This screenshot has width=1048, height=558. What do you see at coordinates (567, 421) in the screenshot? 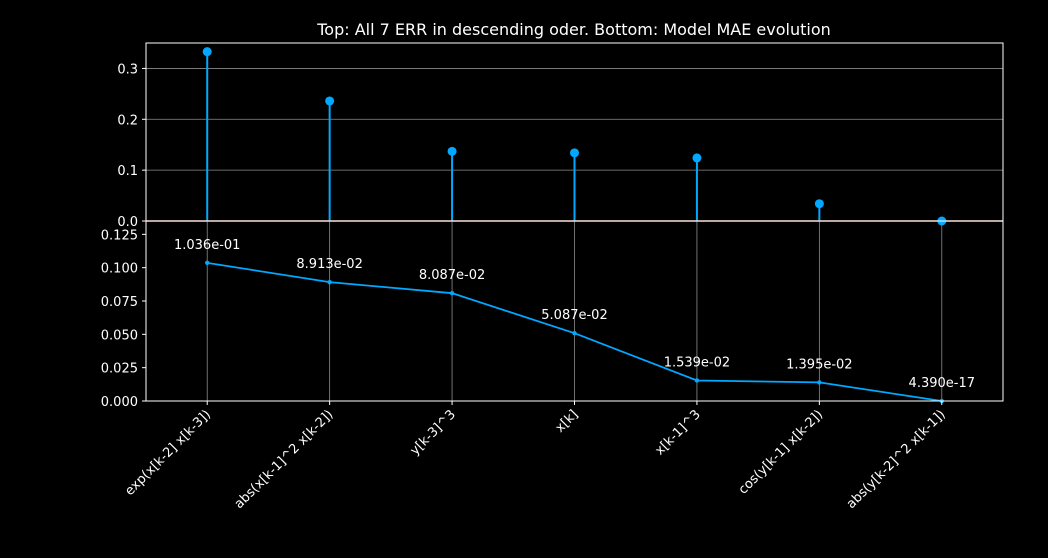
I see `x-tick-label: x[k]` at bounding box center [567, 421].